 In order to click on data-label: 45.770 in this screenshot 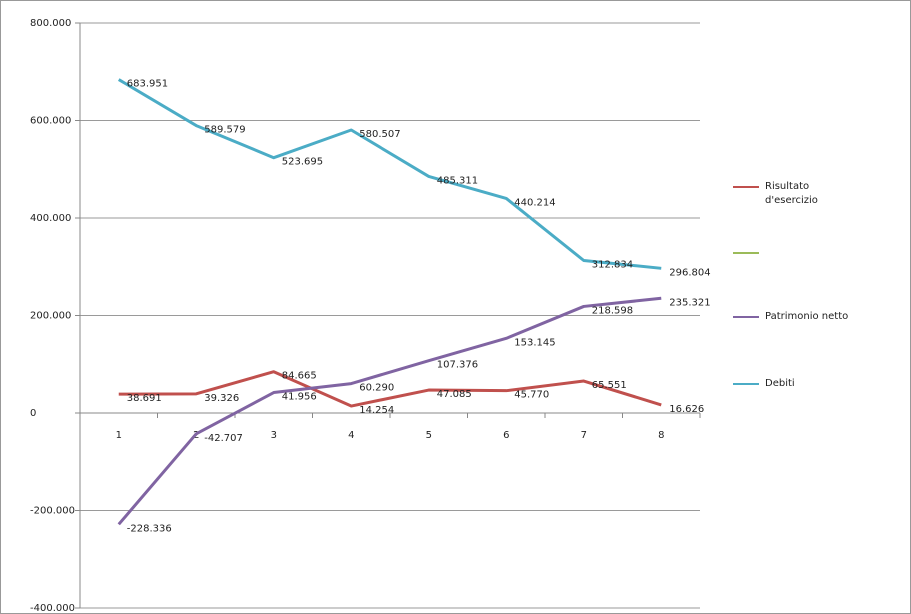, I will do `click(531, 395)`.